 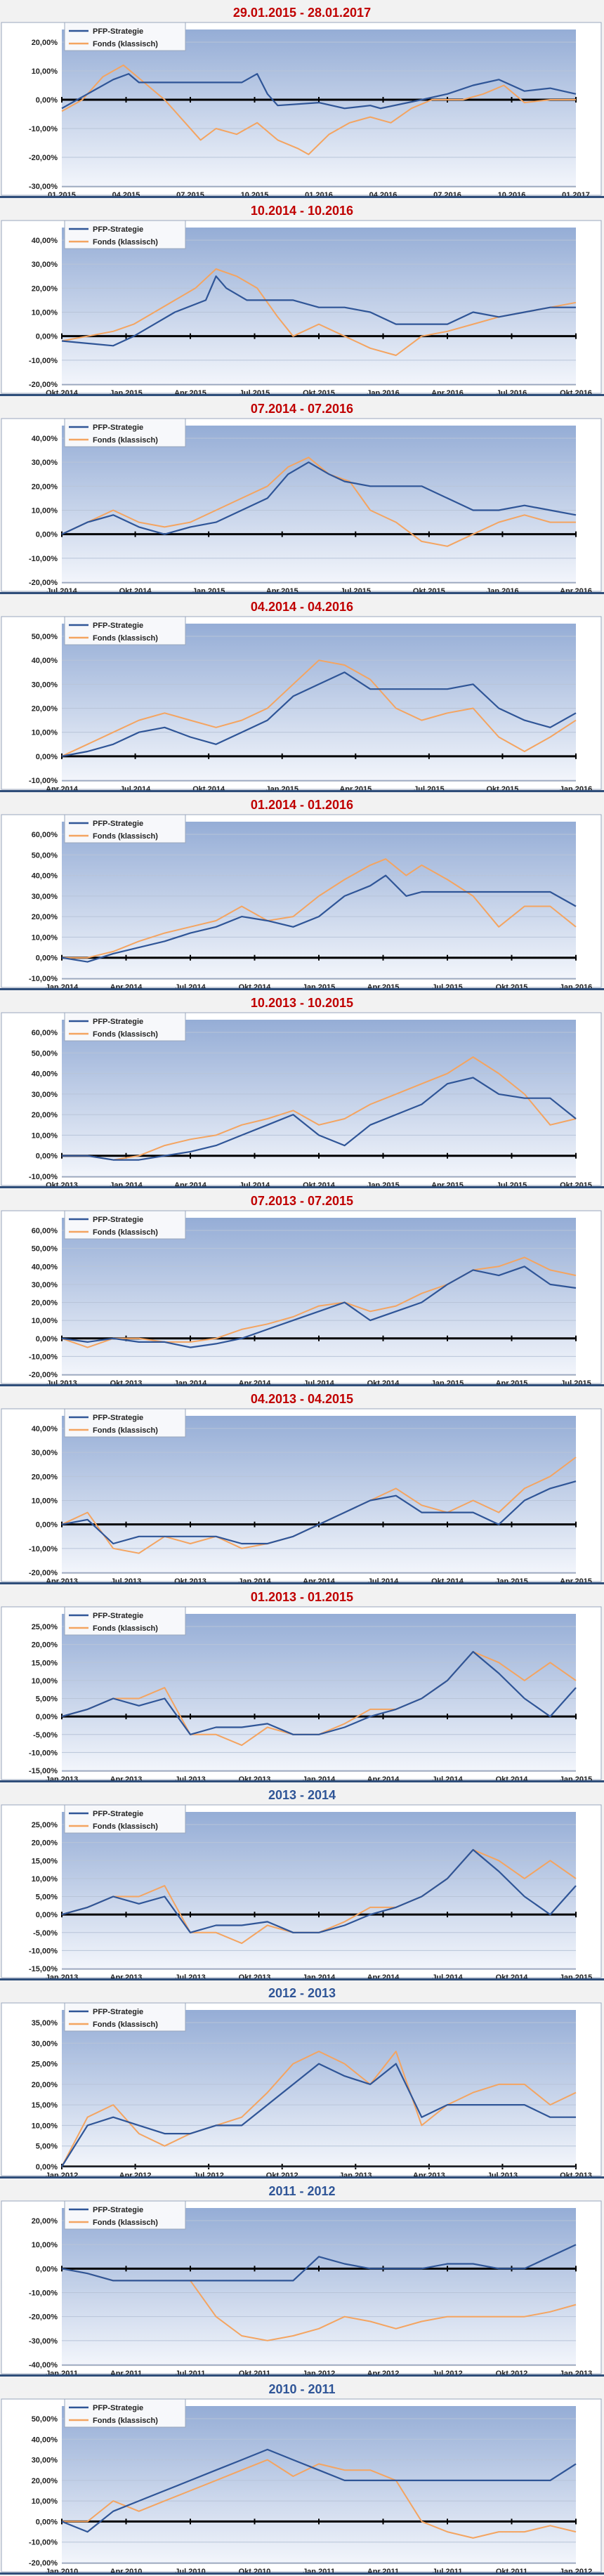 I want to click on x-tick-label: Jan.2012, so click(x=319, y=2372).